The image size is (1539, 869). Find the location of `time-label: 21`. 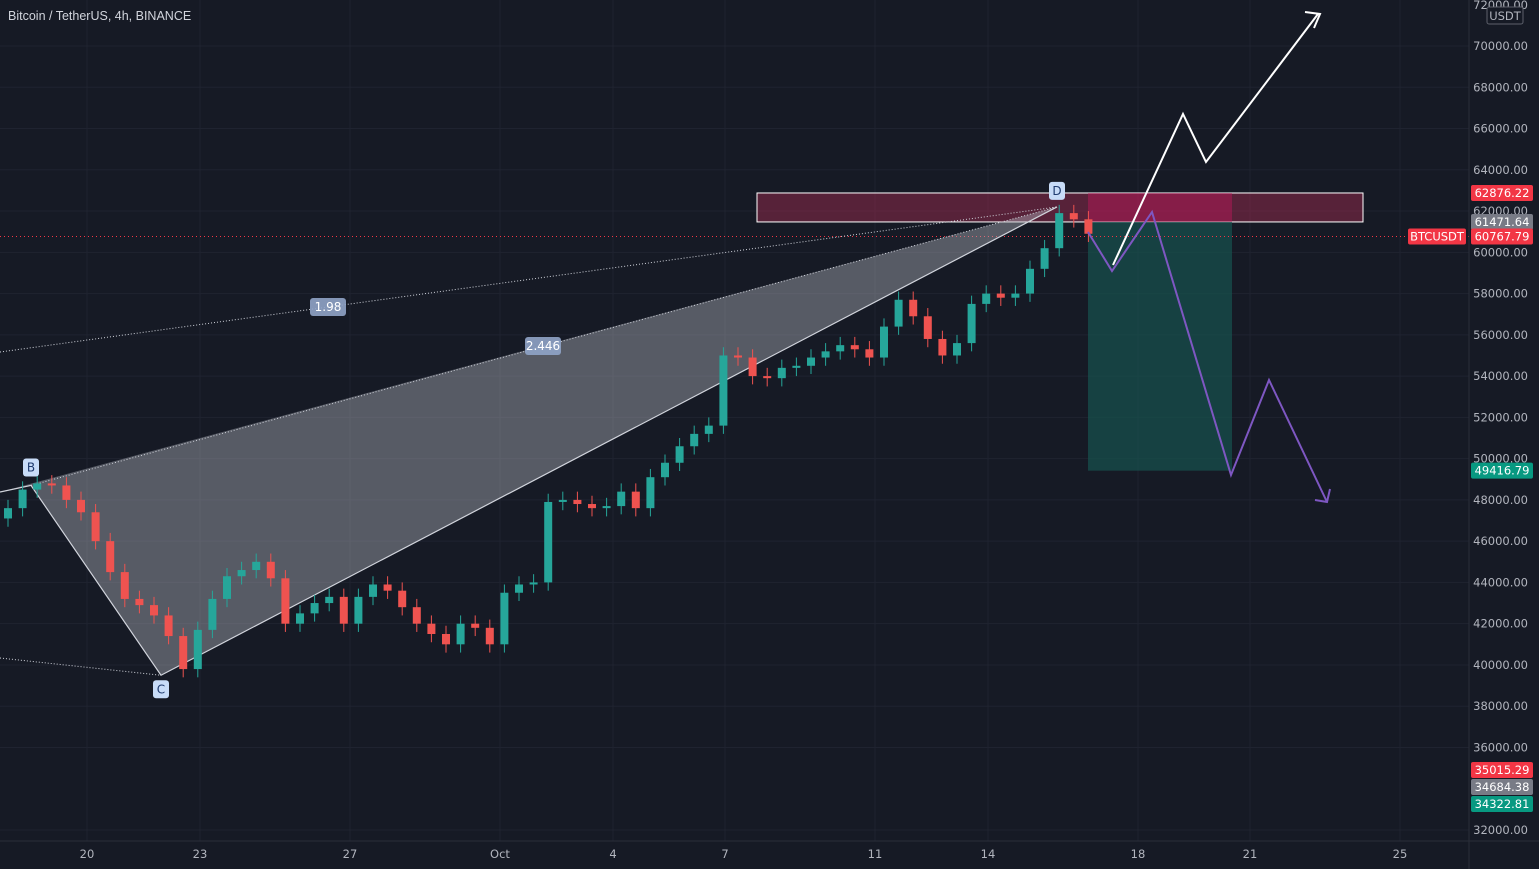

time-label: 21 is located at coordinates (1250, 854).